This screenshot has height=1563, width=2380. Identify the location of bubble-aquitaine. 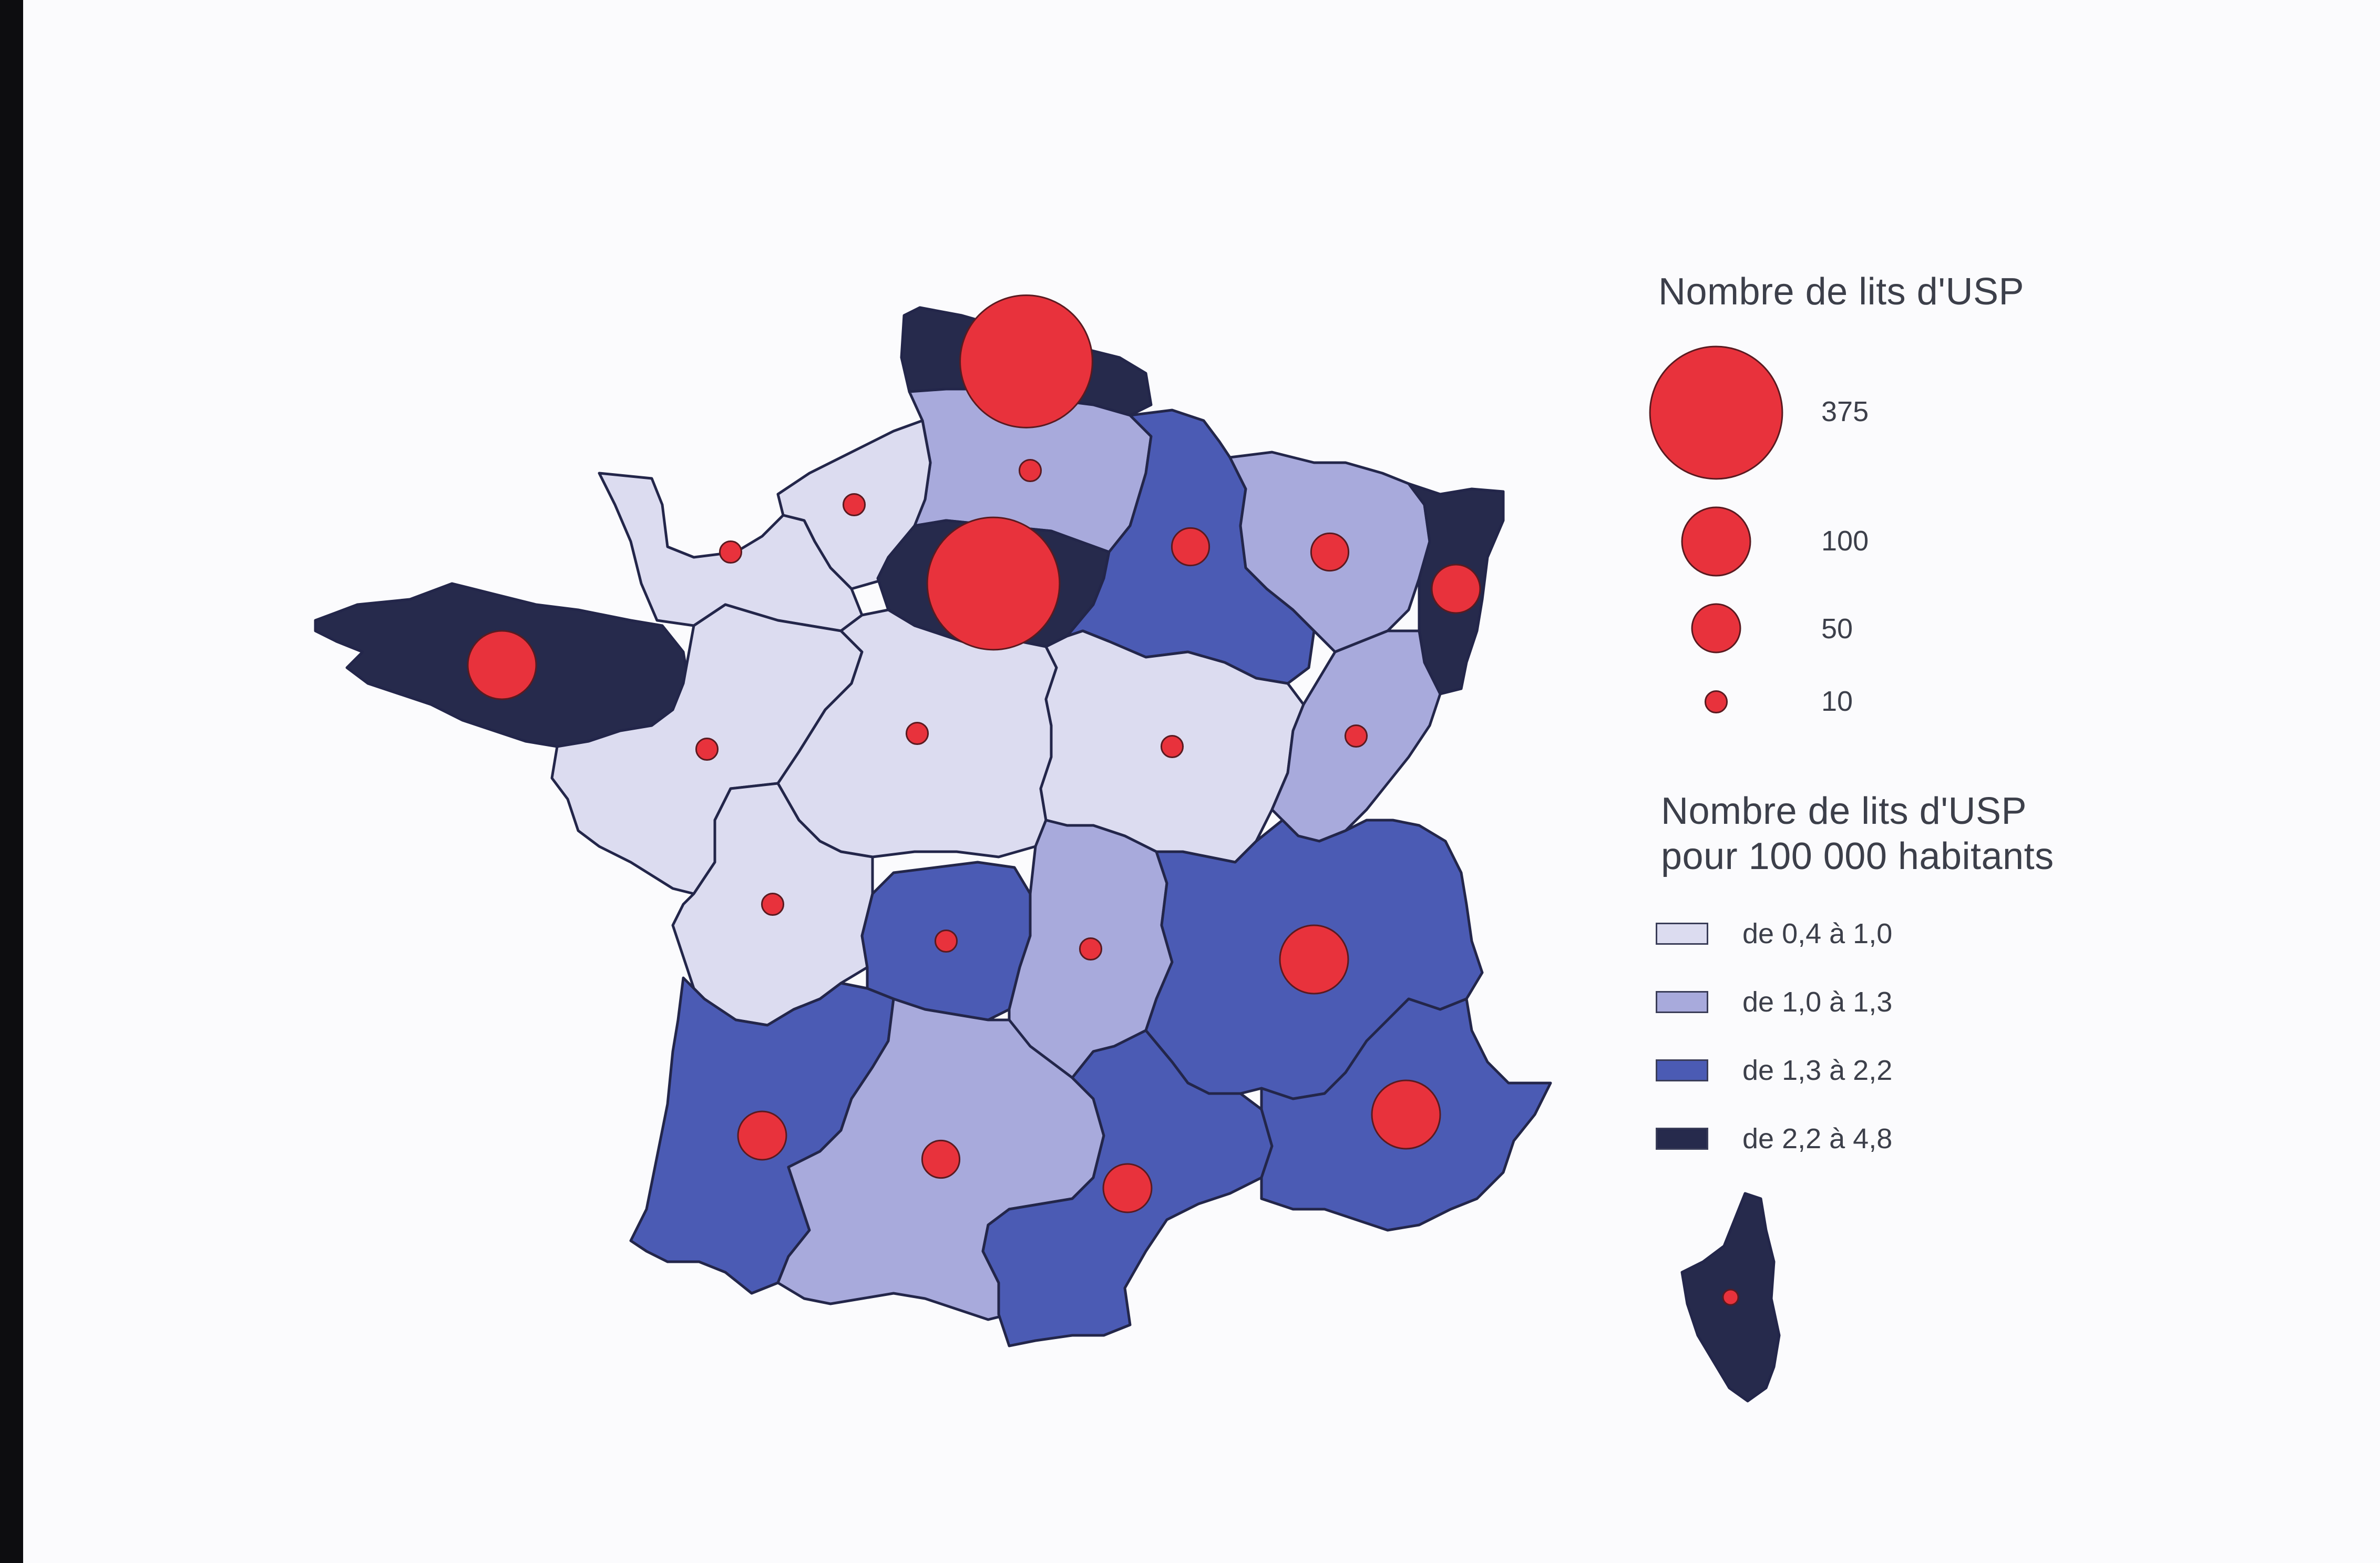
(762, 1135).